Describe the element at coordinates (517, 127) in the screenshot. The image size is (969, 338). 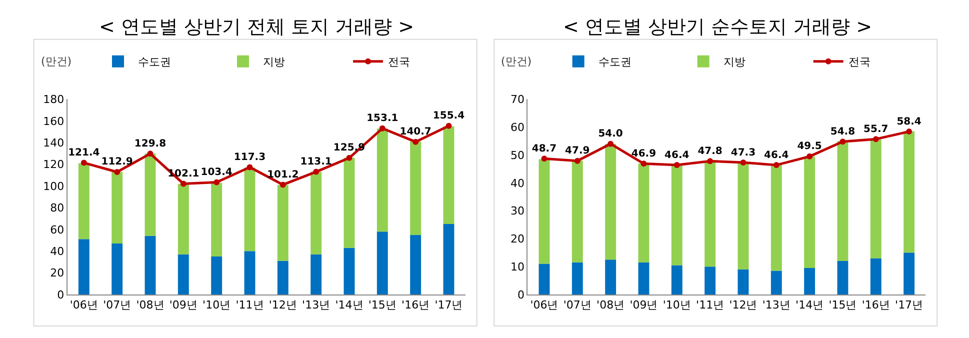
I see `y-tick-label: 60` at that location.